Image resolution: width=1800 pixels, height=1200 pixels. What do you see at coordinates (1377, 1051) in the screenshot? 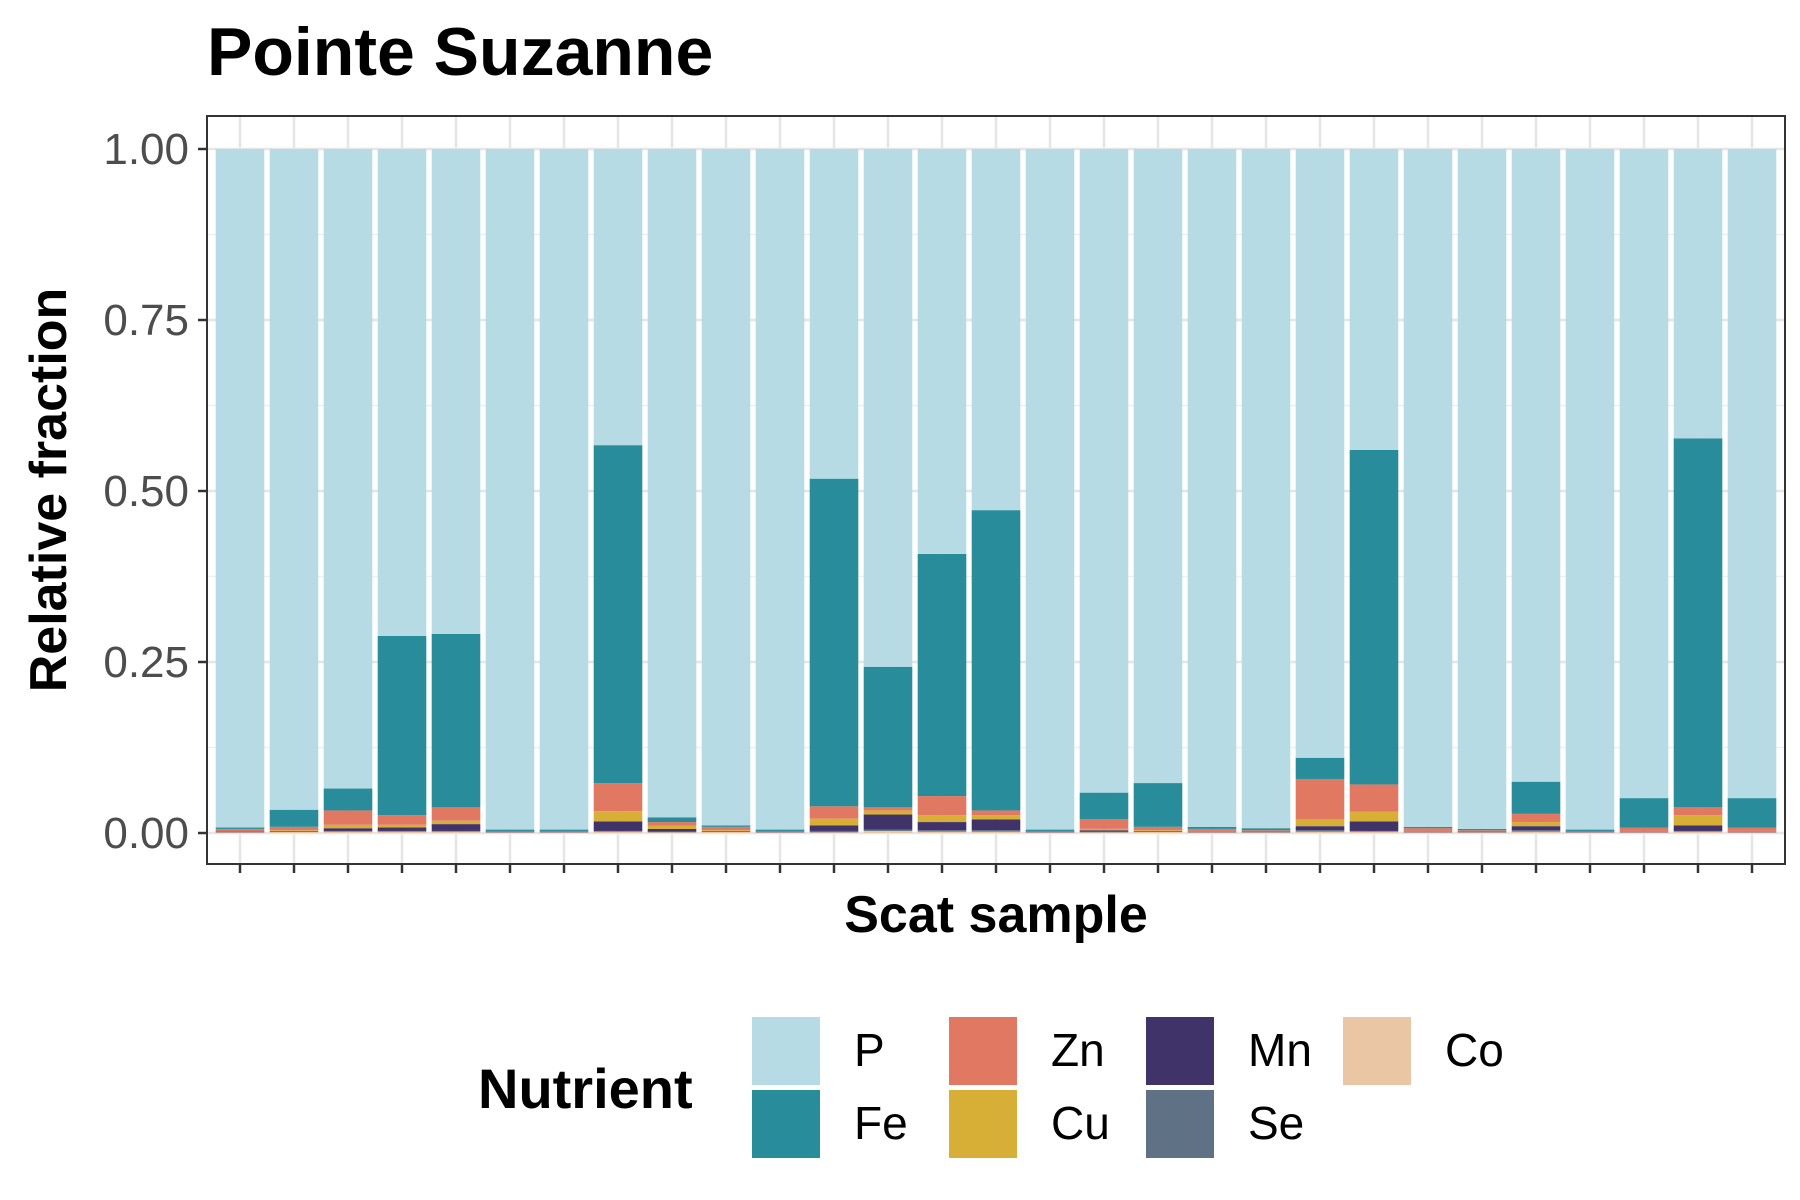
I see `legend-key-co` at bounding box center [1377, 1051].